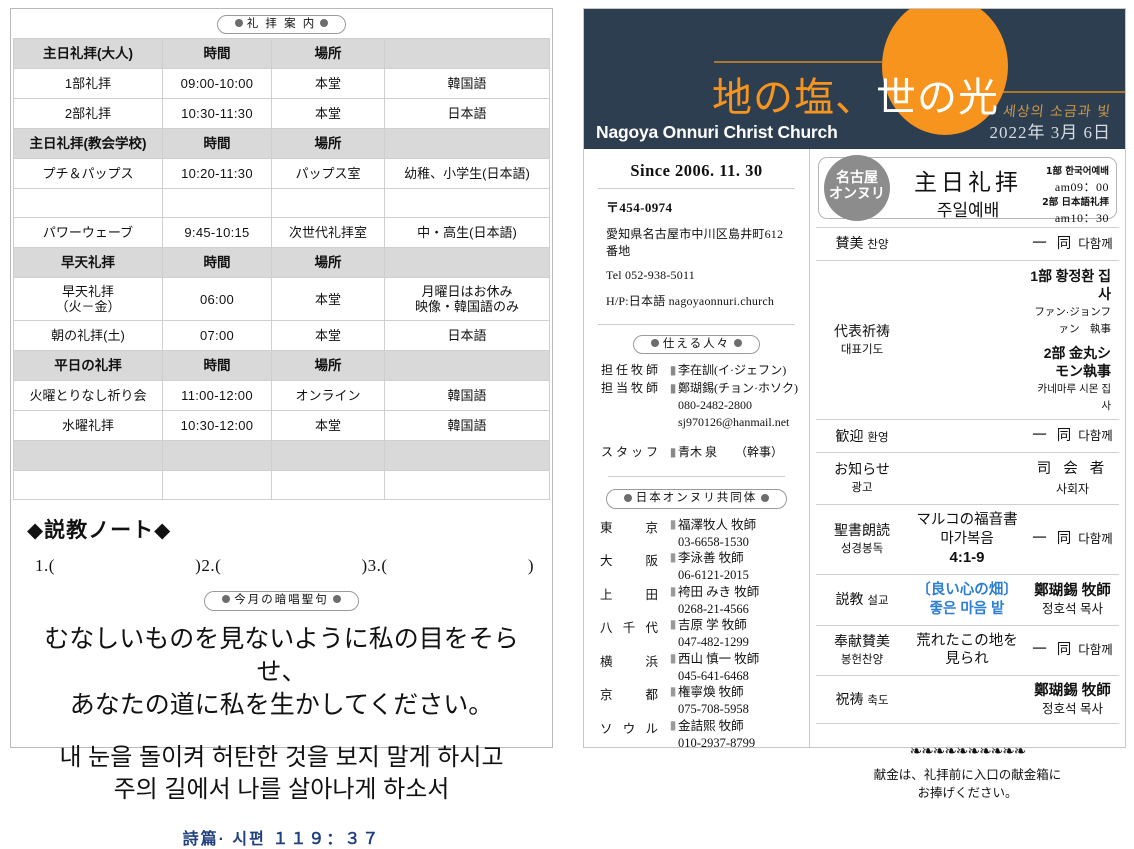  I want to click on label-jp: 祝祷, so click(849, 699).